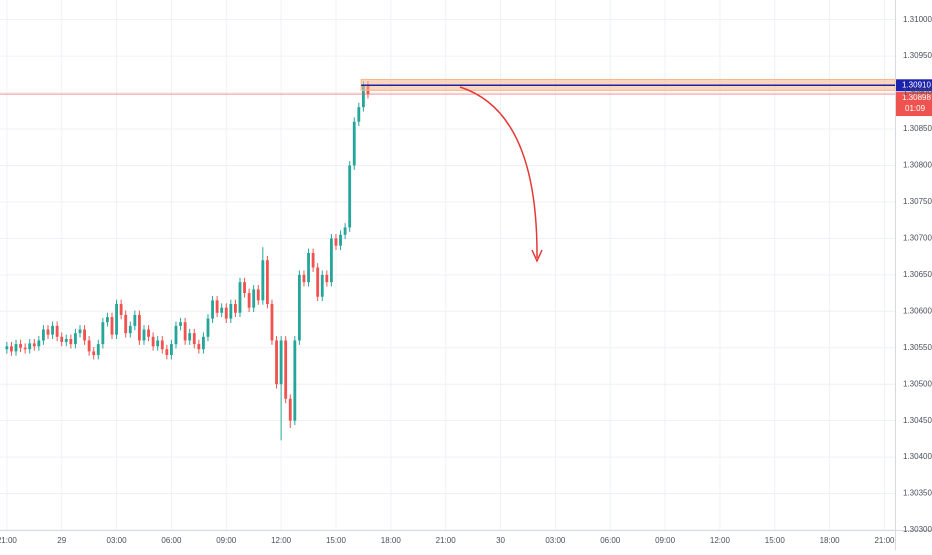  What do you see at coordinates (610, 540) in the screenshot?
I see `x-tick-label: 06:00` at bounding box center [610, 540].